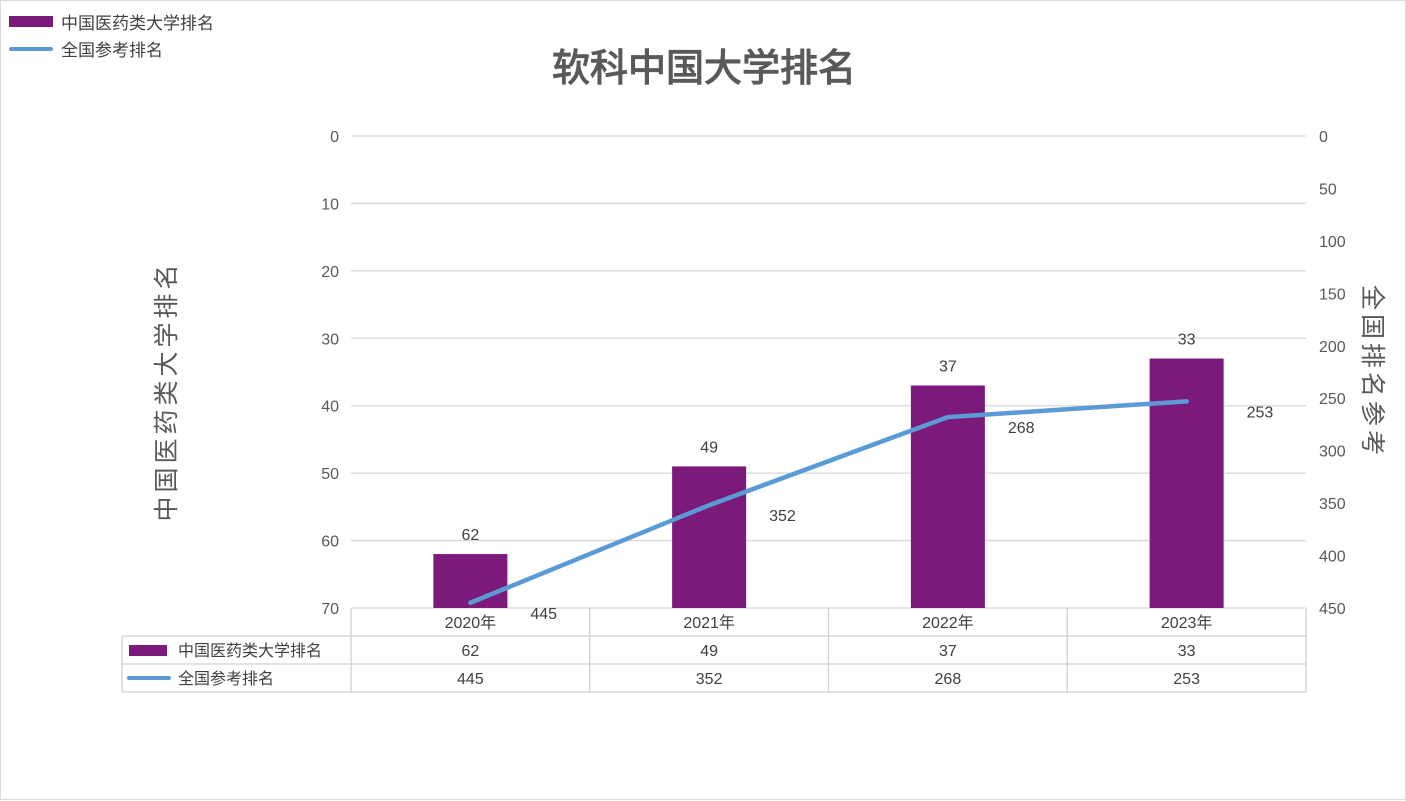 The width and height of the screenshot is (1406, 801). I want to click on bar-data-label: 37, so click(948, 366).